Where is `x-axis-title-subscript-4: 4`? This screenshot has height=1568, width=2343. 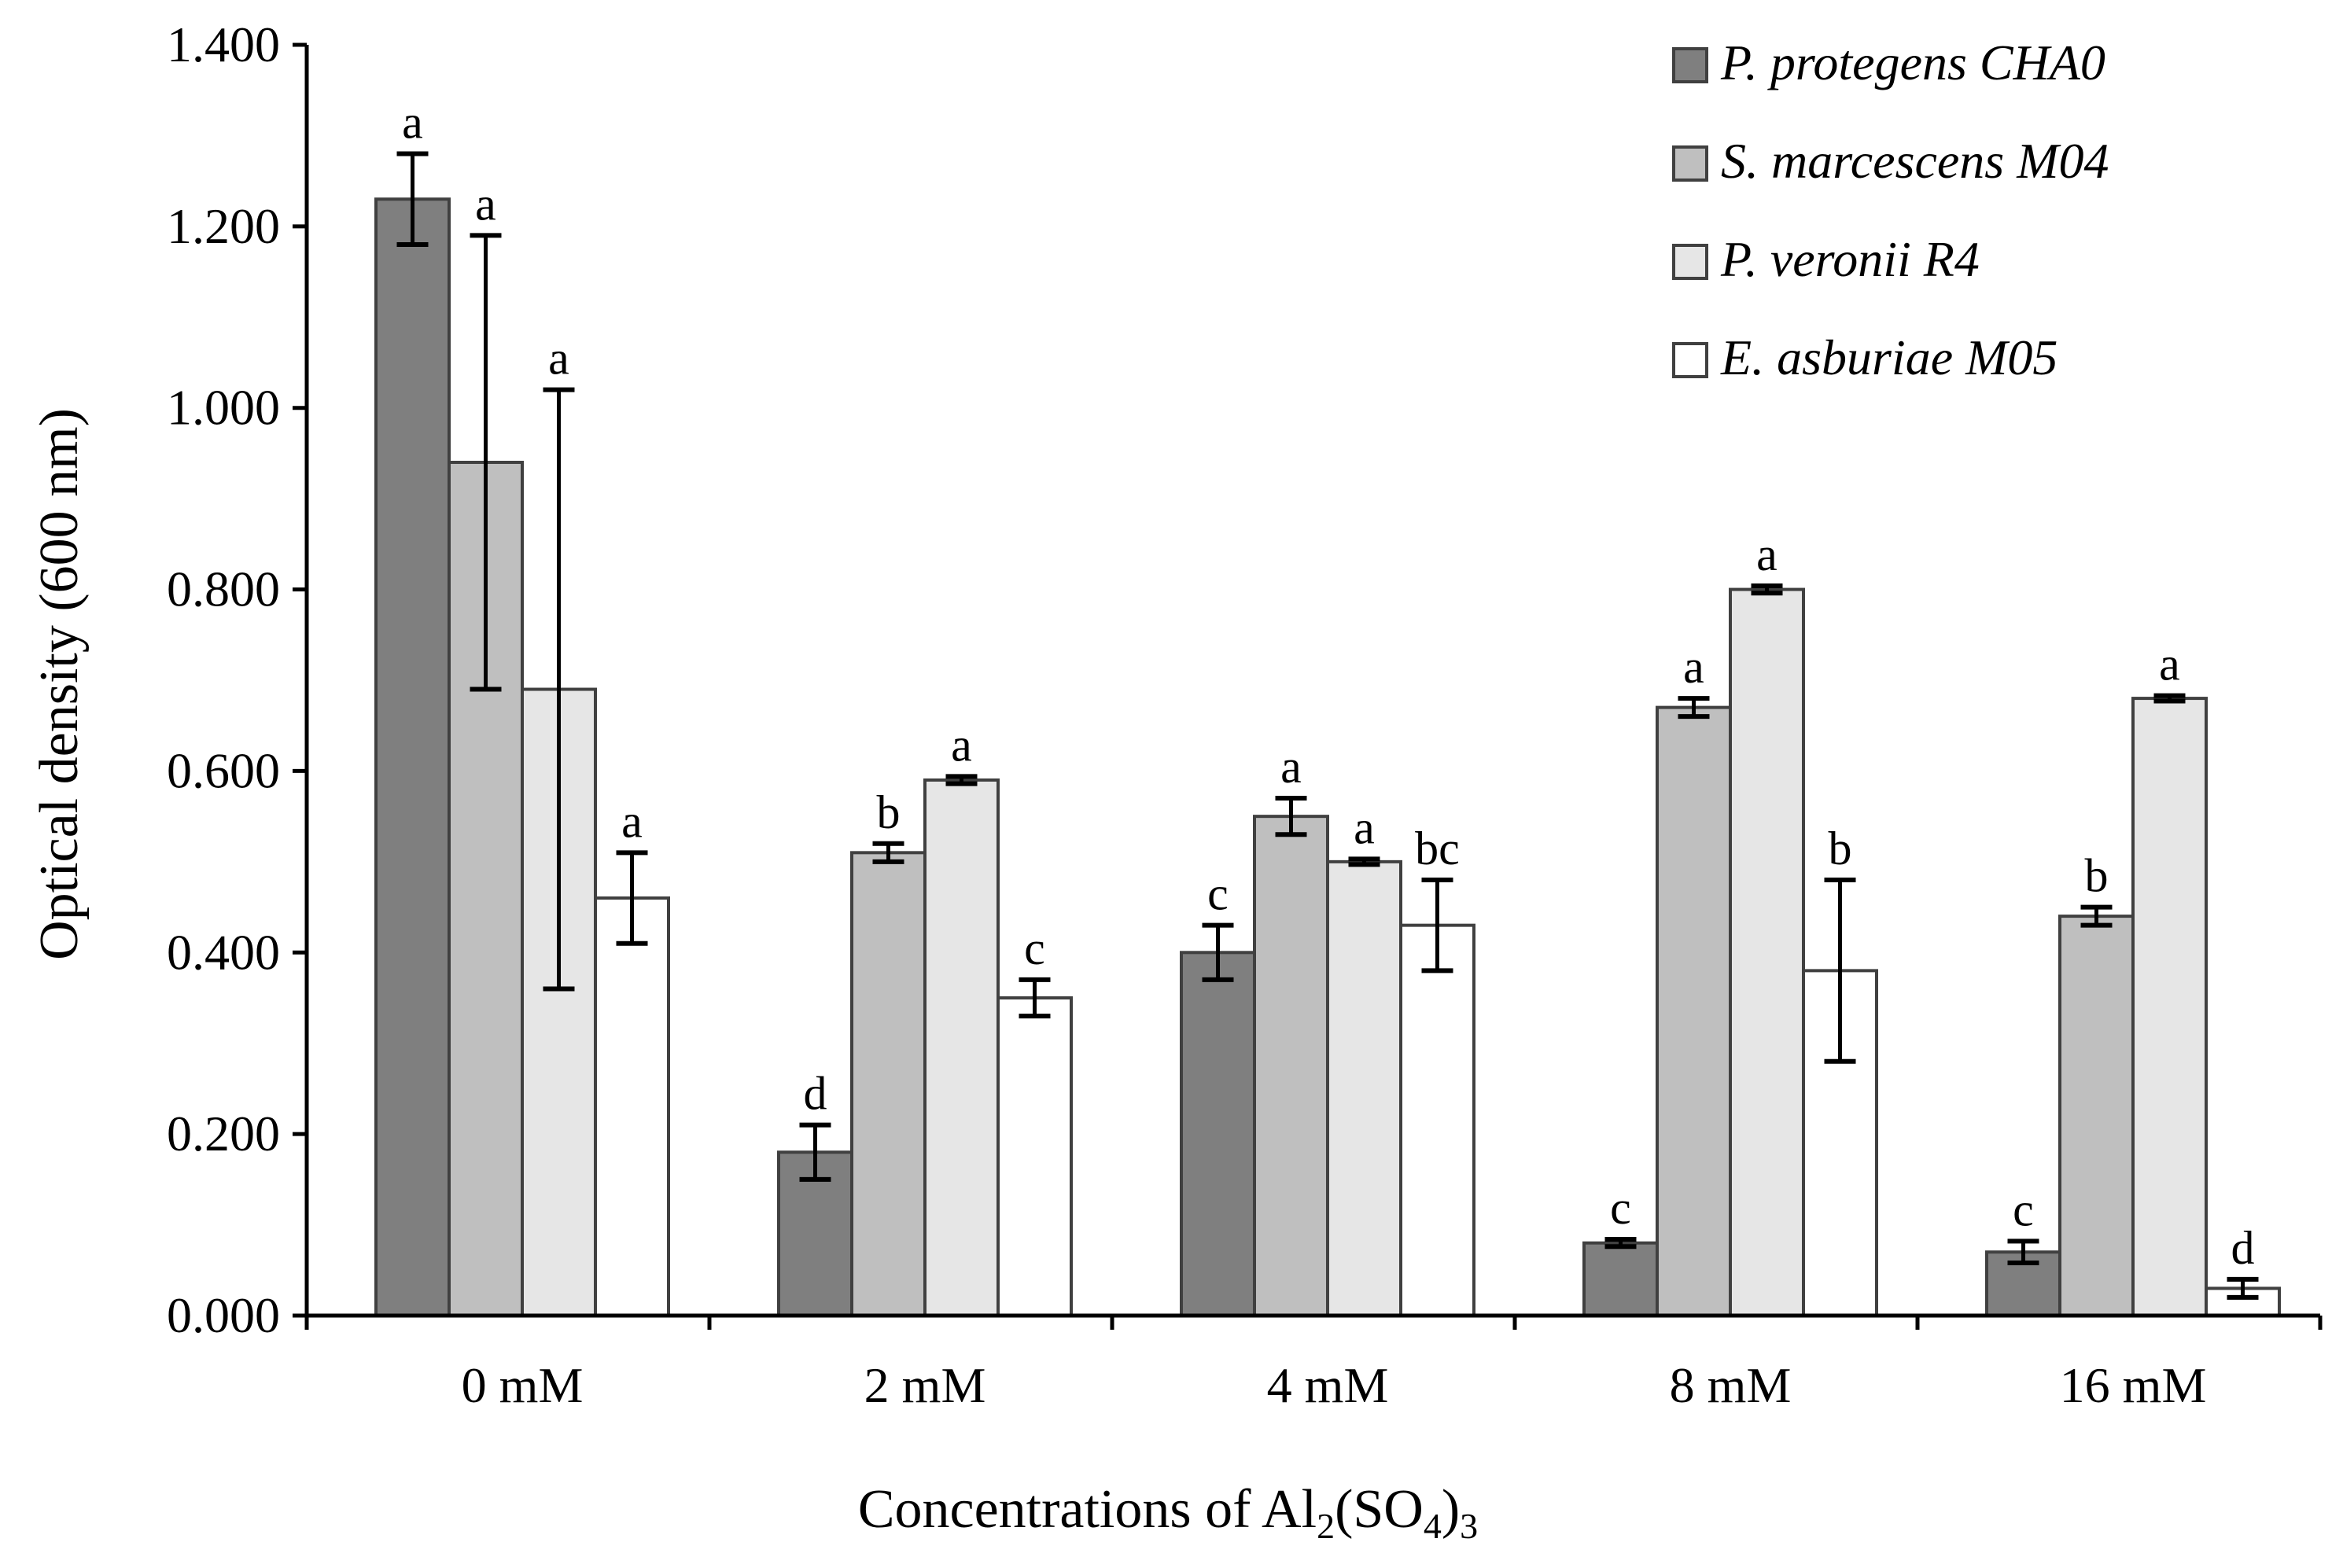 x-axis-title-subscript-4: 4 is located at coordinates (1433, 1526).